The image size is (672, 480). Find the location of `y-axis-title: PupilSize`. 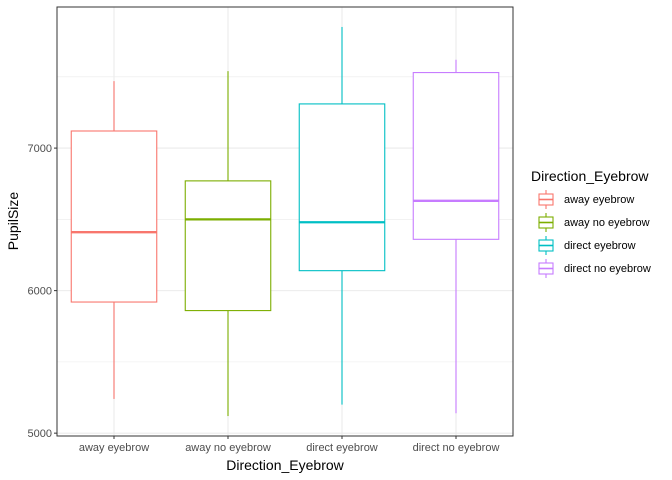

y-axis-title: PupilSize is located at coordinates (13, 221).